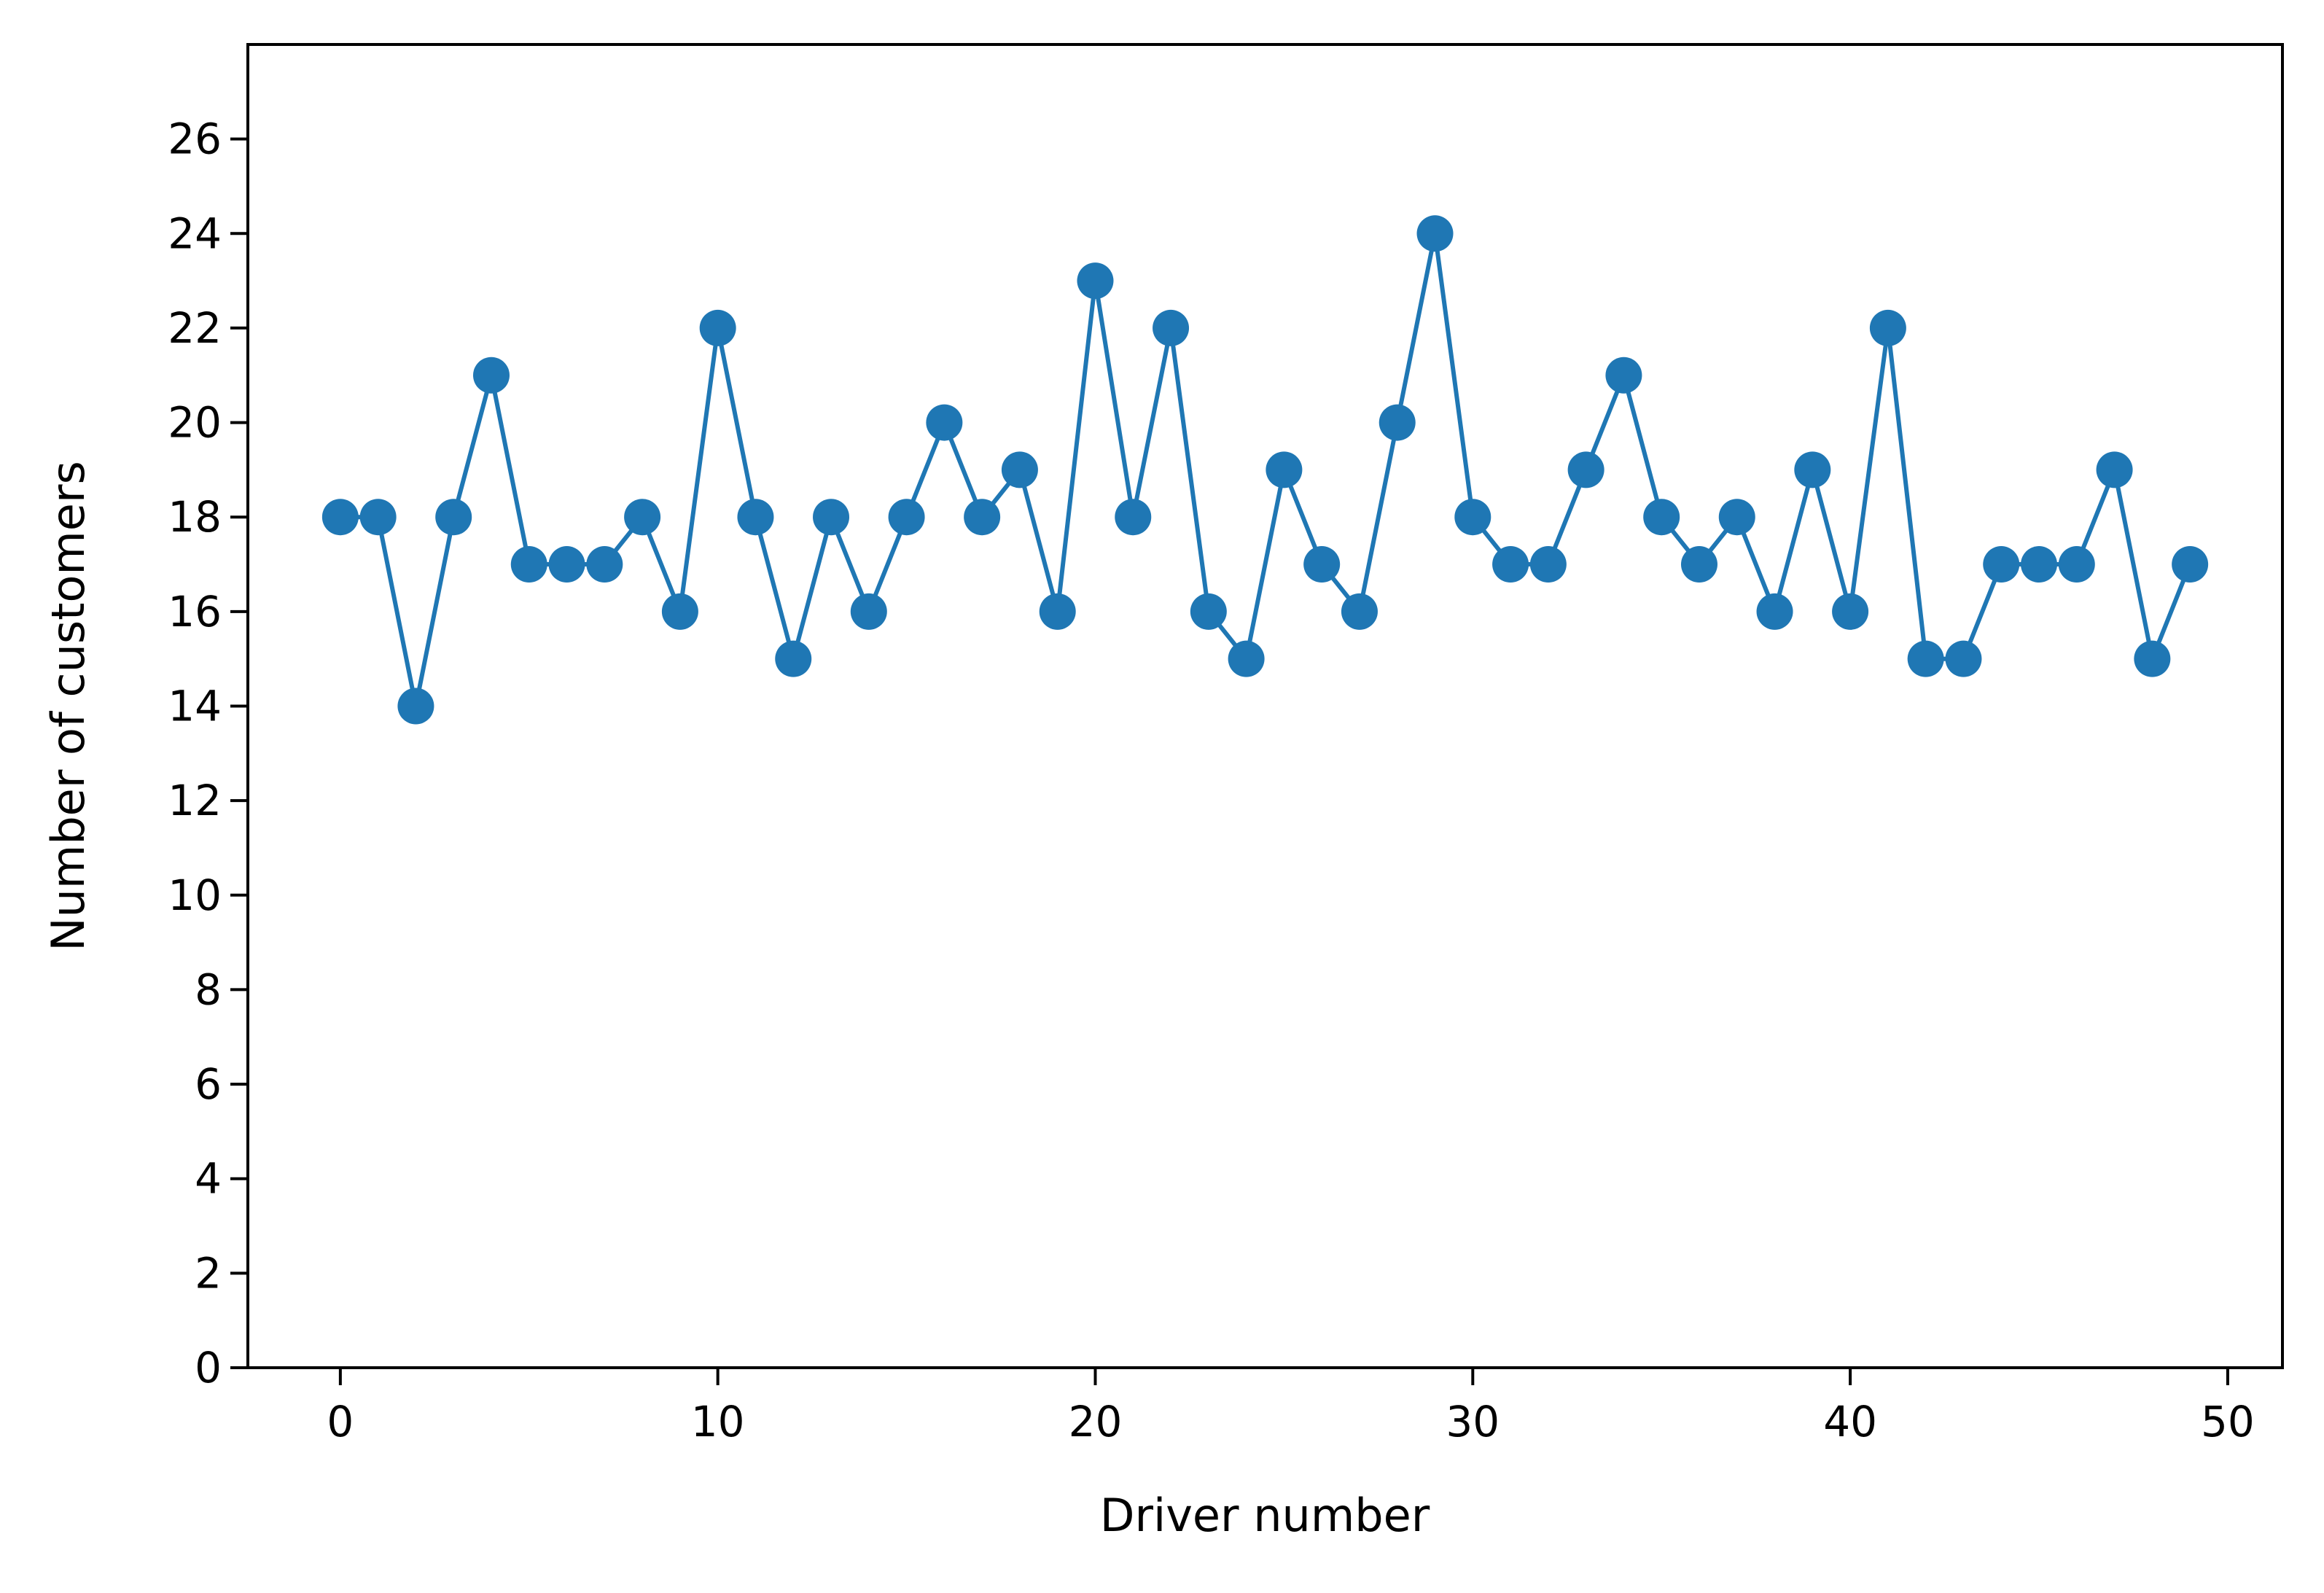 The width and height of the screenshot is (2324, 1593). I want to click on y-tick-label: 8, so click(208, 990).